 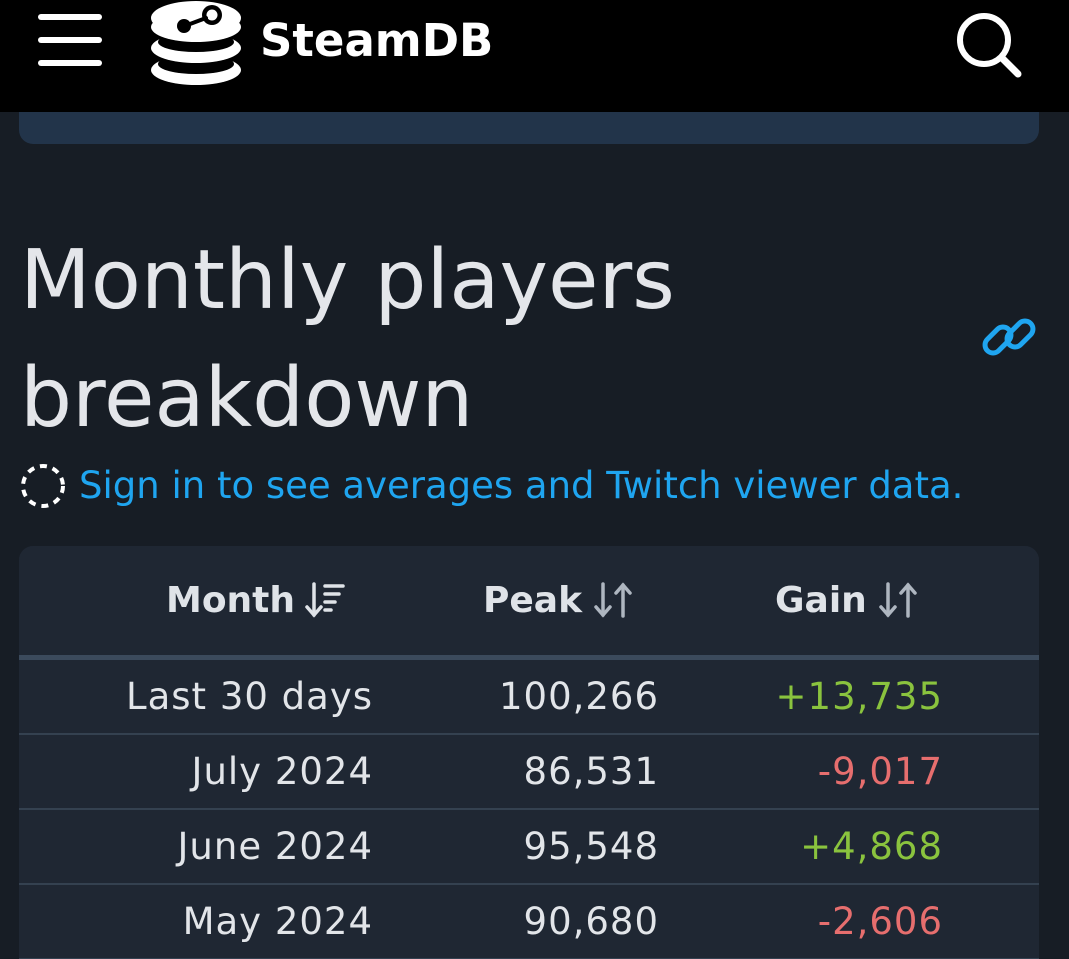 I want to click on gain-cell: +4,868, so click(x=871, y=846).